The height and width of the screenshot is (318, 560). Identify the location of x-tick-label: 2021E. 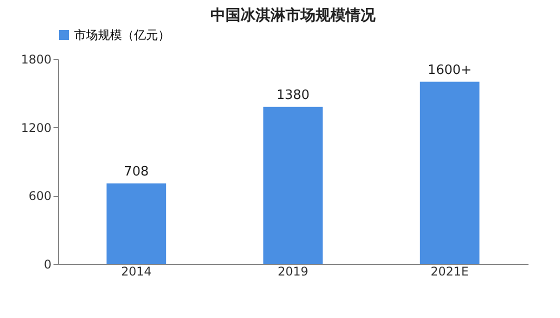
(449, 271).